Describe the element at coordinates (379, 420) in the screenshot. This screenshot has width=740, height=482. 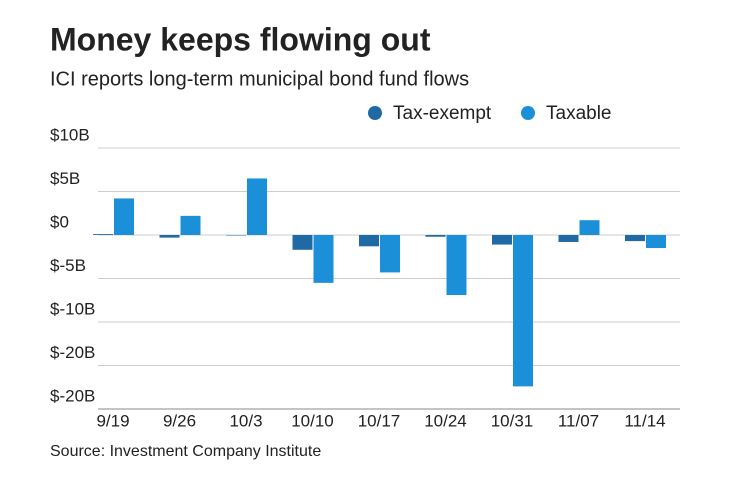
I see `x-tick-label: 10/17` at that location.